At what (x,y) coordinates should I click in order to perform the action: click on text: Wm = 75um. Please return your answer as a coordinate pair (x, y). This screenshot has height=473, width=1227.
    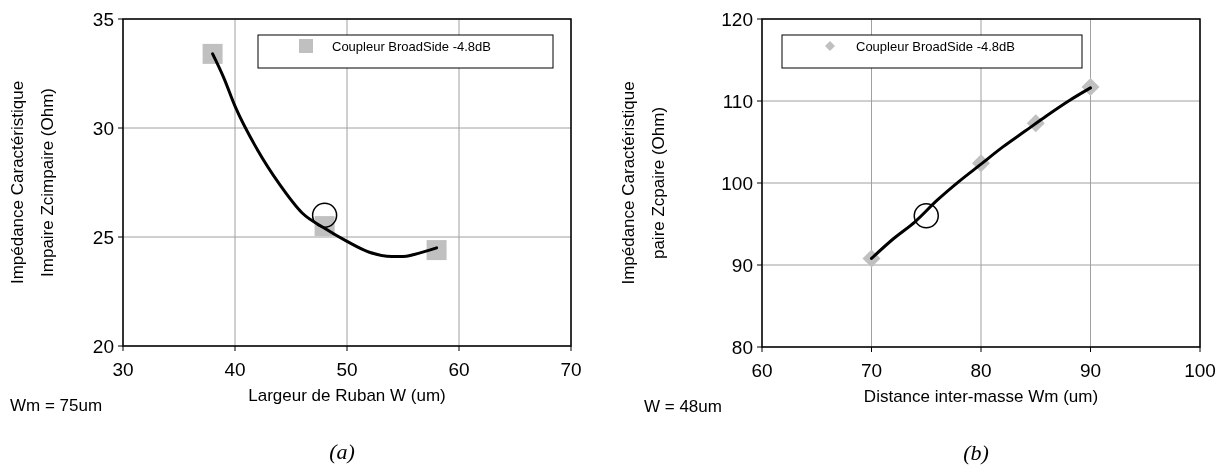
    Looking at the image, I should click on (56, 405).